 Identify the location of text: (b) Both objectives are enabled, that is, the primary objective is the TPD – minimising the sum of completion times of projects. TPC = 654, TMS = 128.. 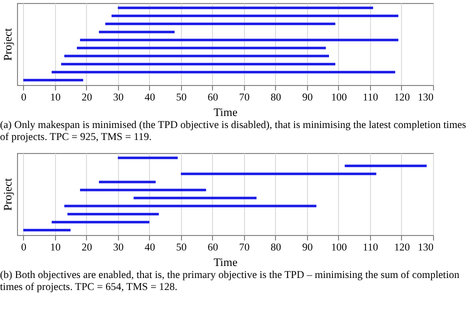
(230, 282).